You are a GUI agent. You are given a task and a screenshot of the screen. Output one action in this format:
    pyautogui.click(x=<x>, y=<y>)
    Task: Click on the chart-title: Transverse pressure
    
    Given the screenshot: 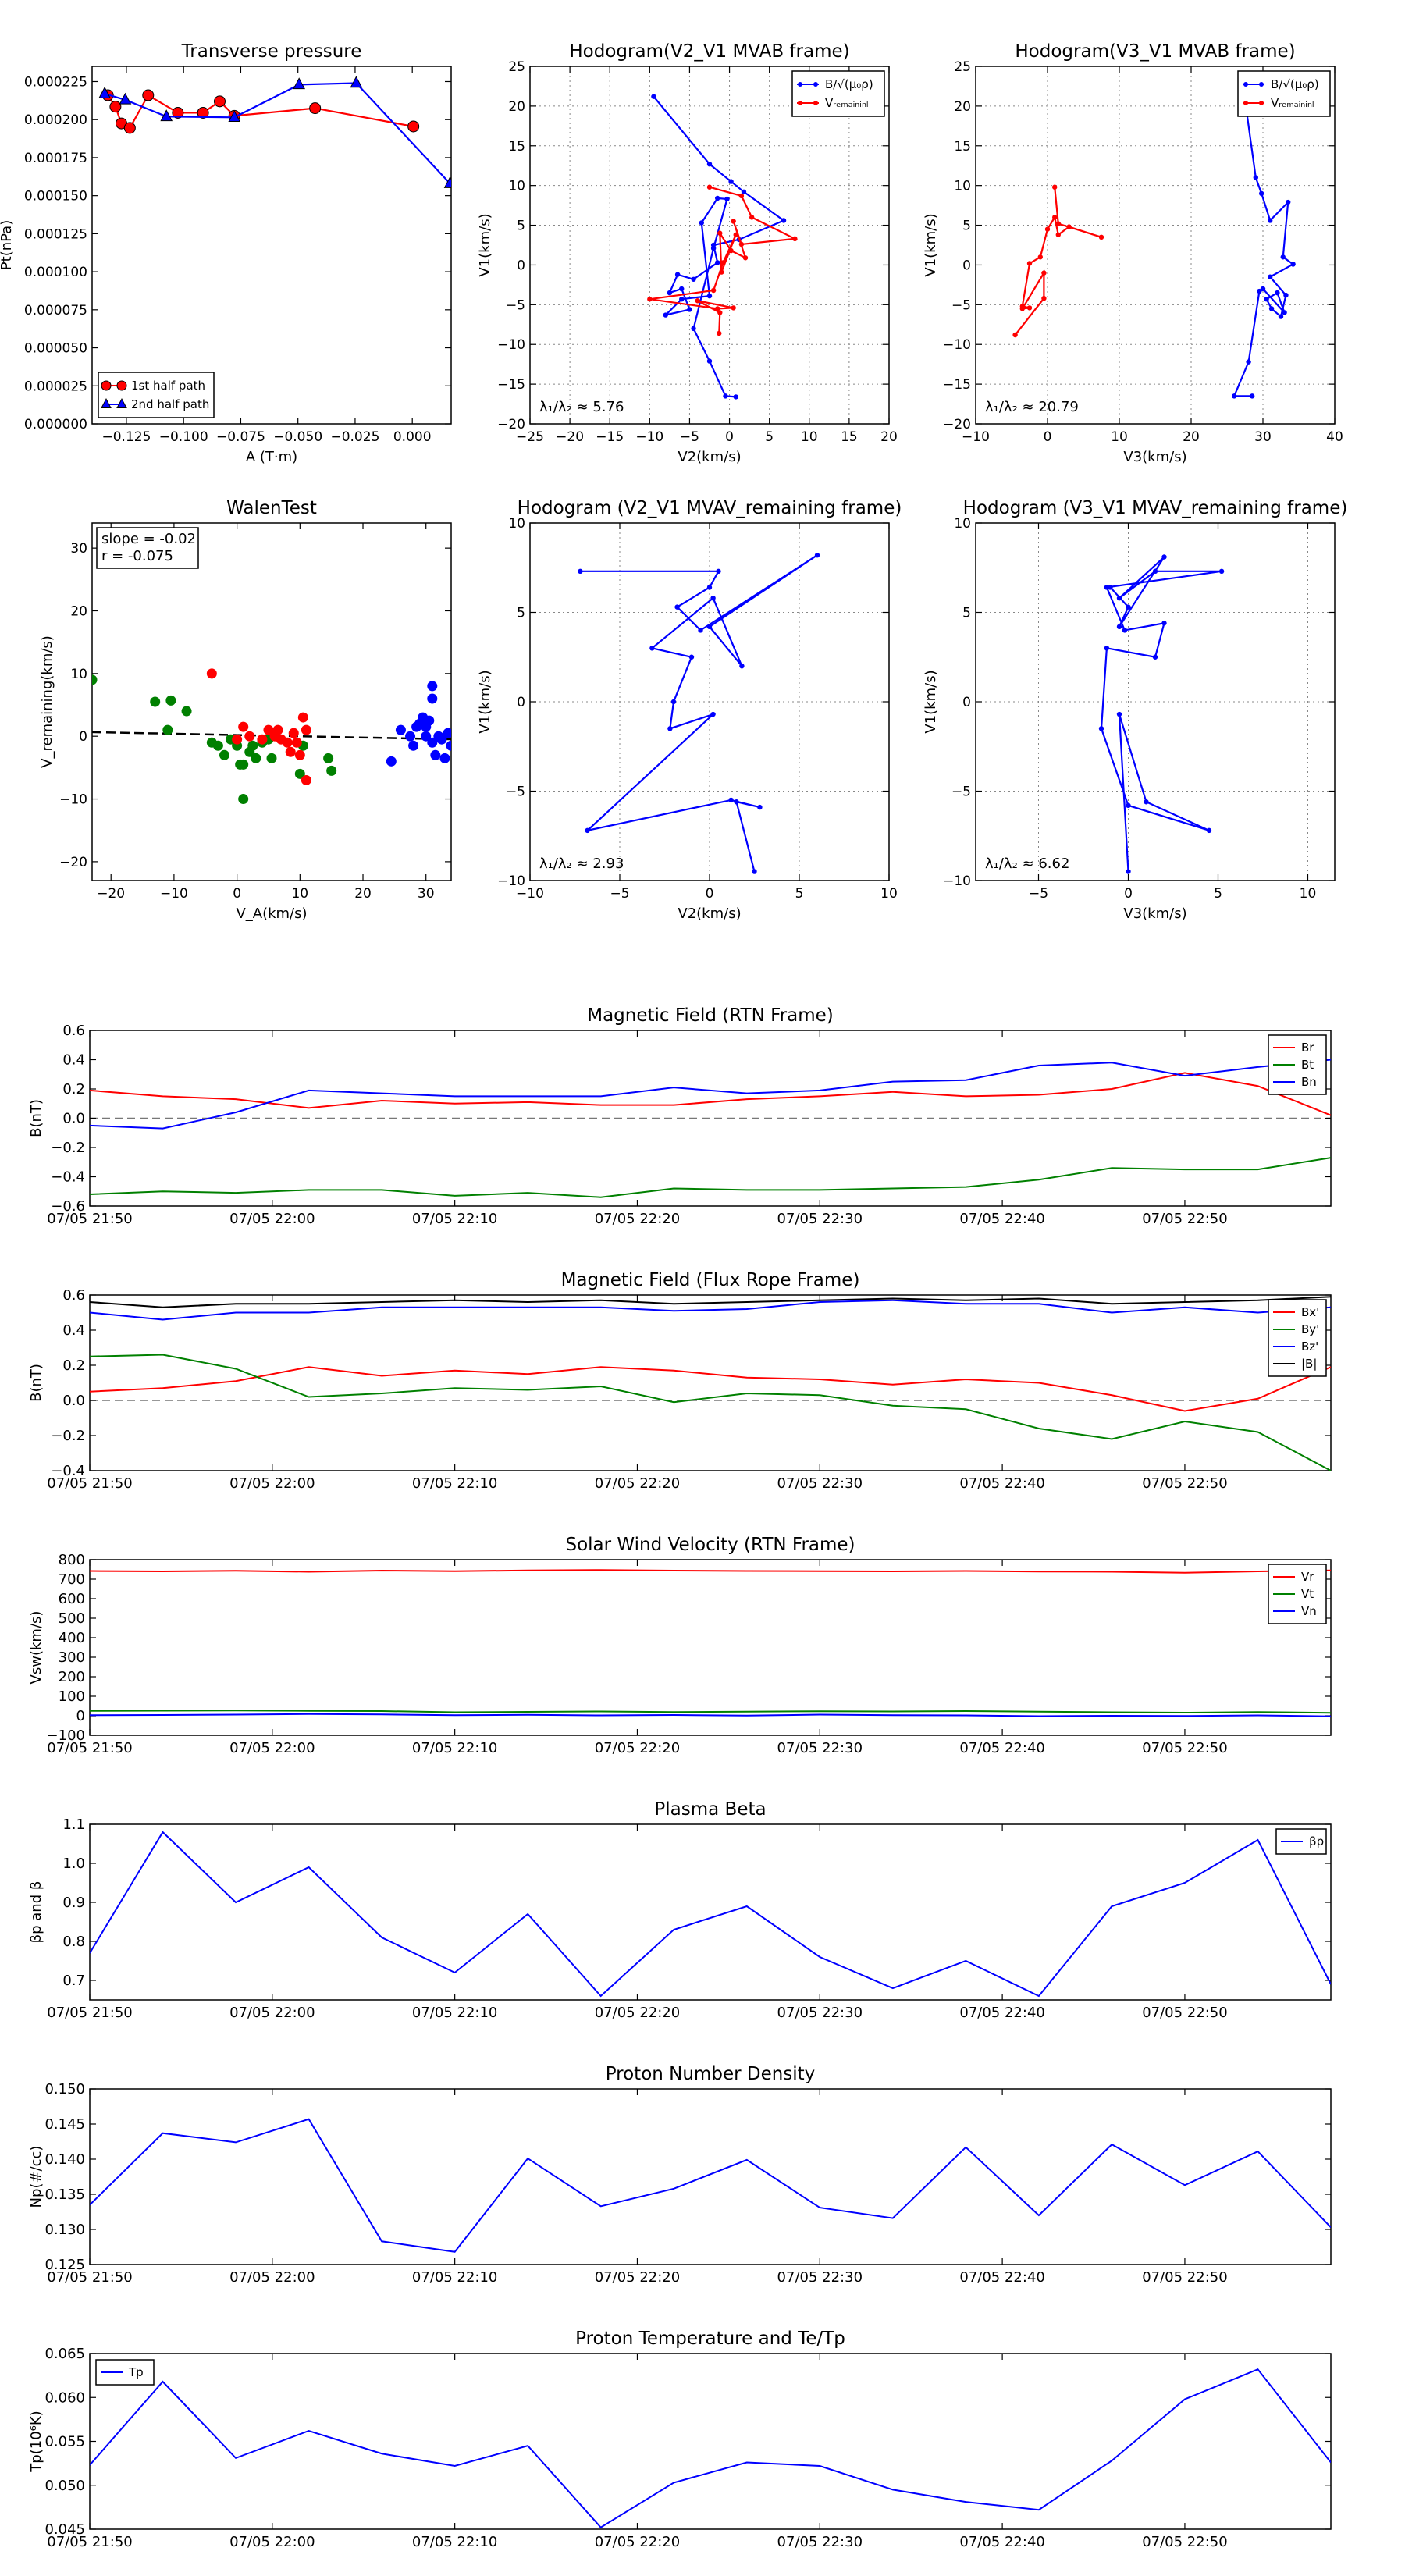 What is the action you would take?
    pyautogui.click(x=271, y=51)
    